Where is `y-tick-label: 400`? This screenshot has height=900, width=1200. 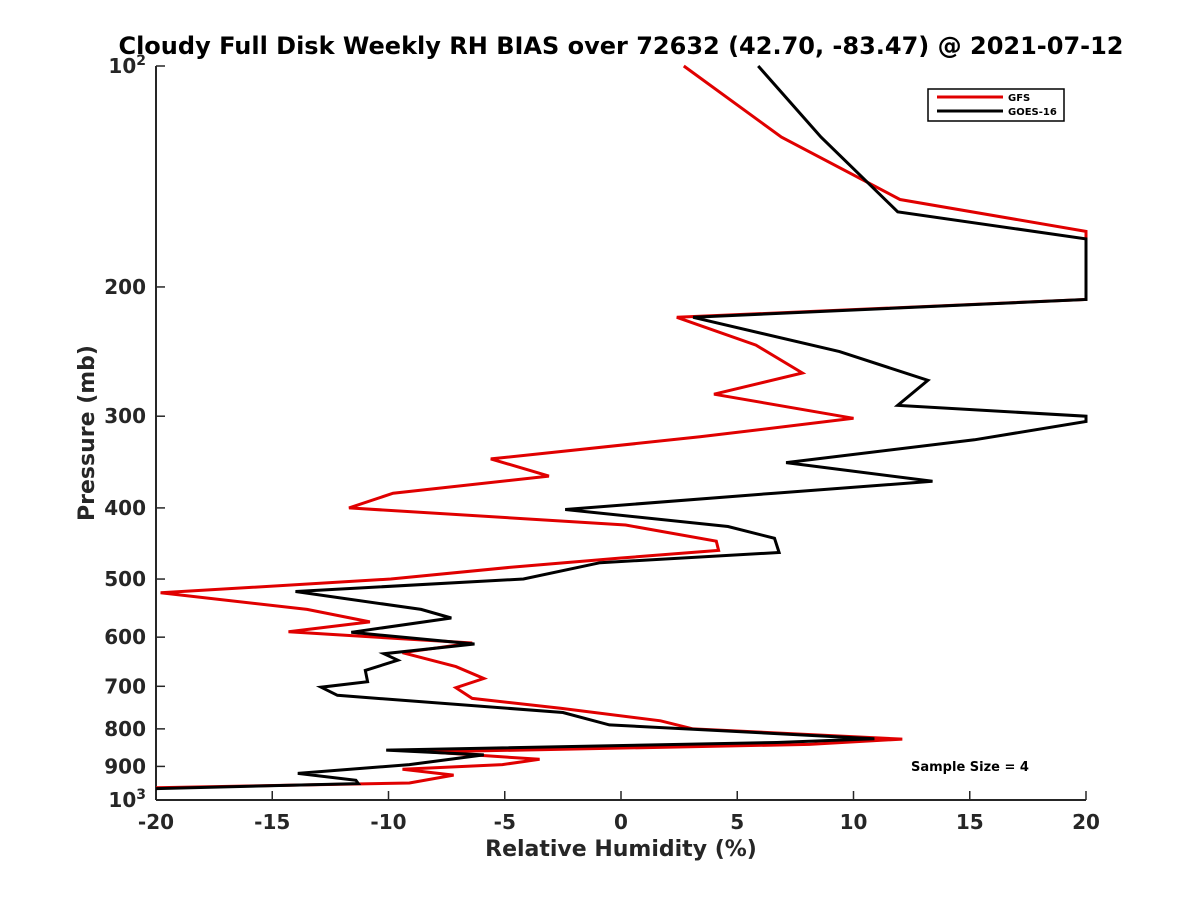
y-tick-label: 400 is located at coordinates (125, 508).